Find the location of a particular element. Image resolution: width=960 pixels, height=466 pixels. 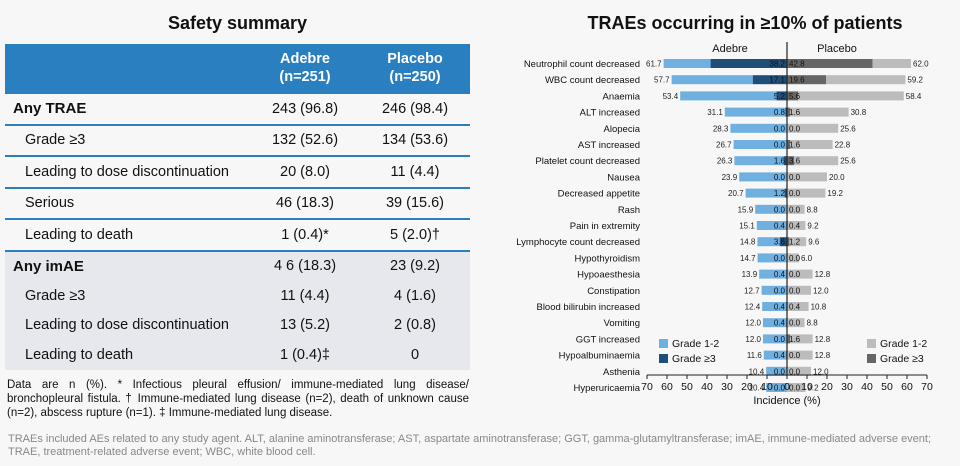

header-adebre-n: (n=251) is located at coordinates (305, 77).